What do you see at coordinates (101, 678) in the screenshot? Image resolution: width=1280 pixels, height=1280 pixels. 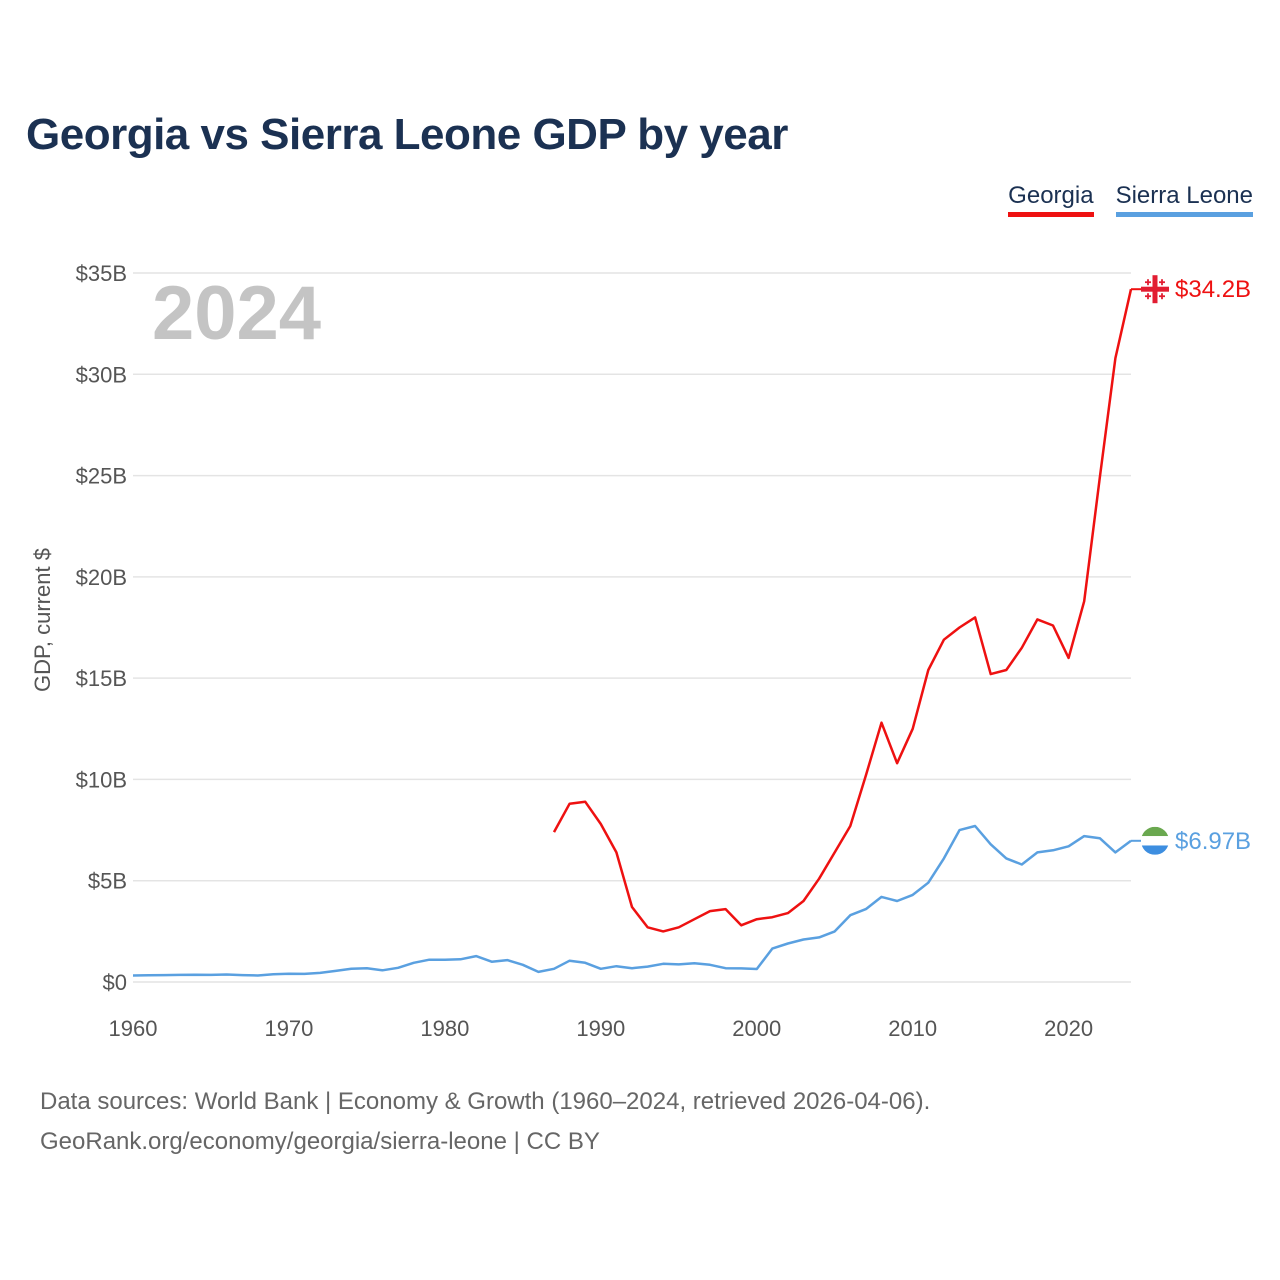 I see `y-tick-label: $15B` at bounding box center [101, 678].